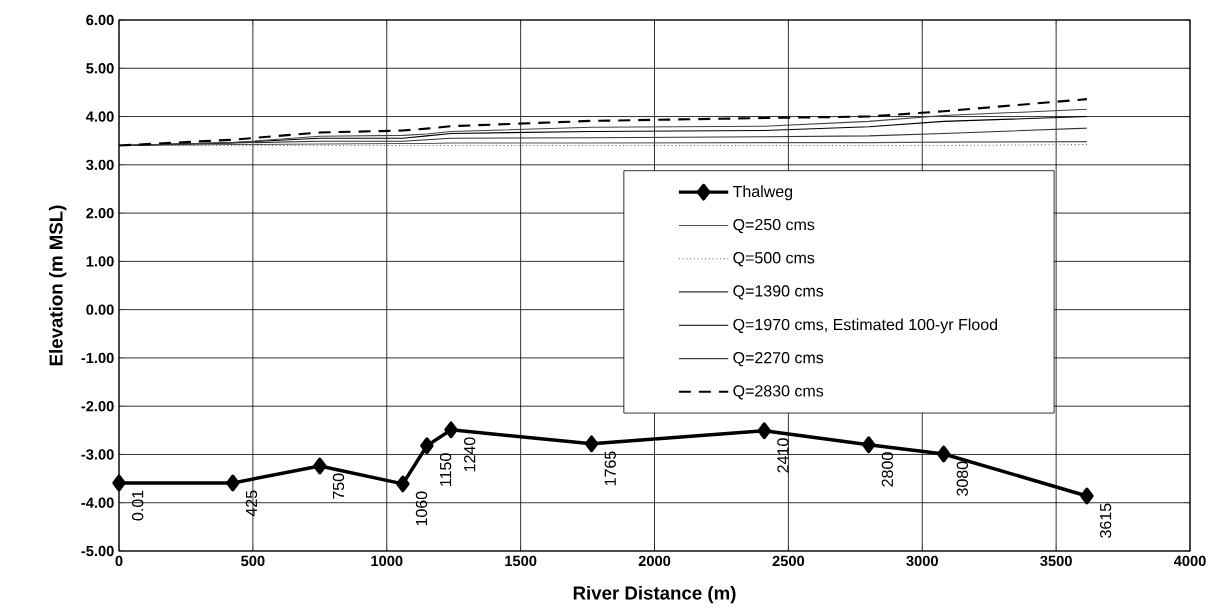 The height and width of the screenshot is (611, 1228). I want to click on annotation: 750, so click(338, 486).